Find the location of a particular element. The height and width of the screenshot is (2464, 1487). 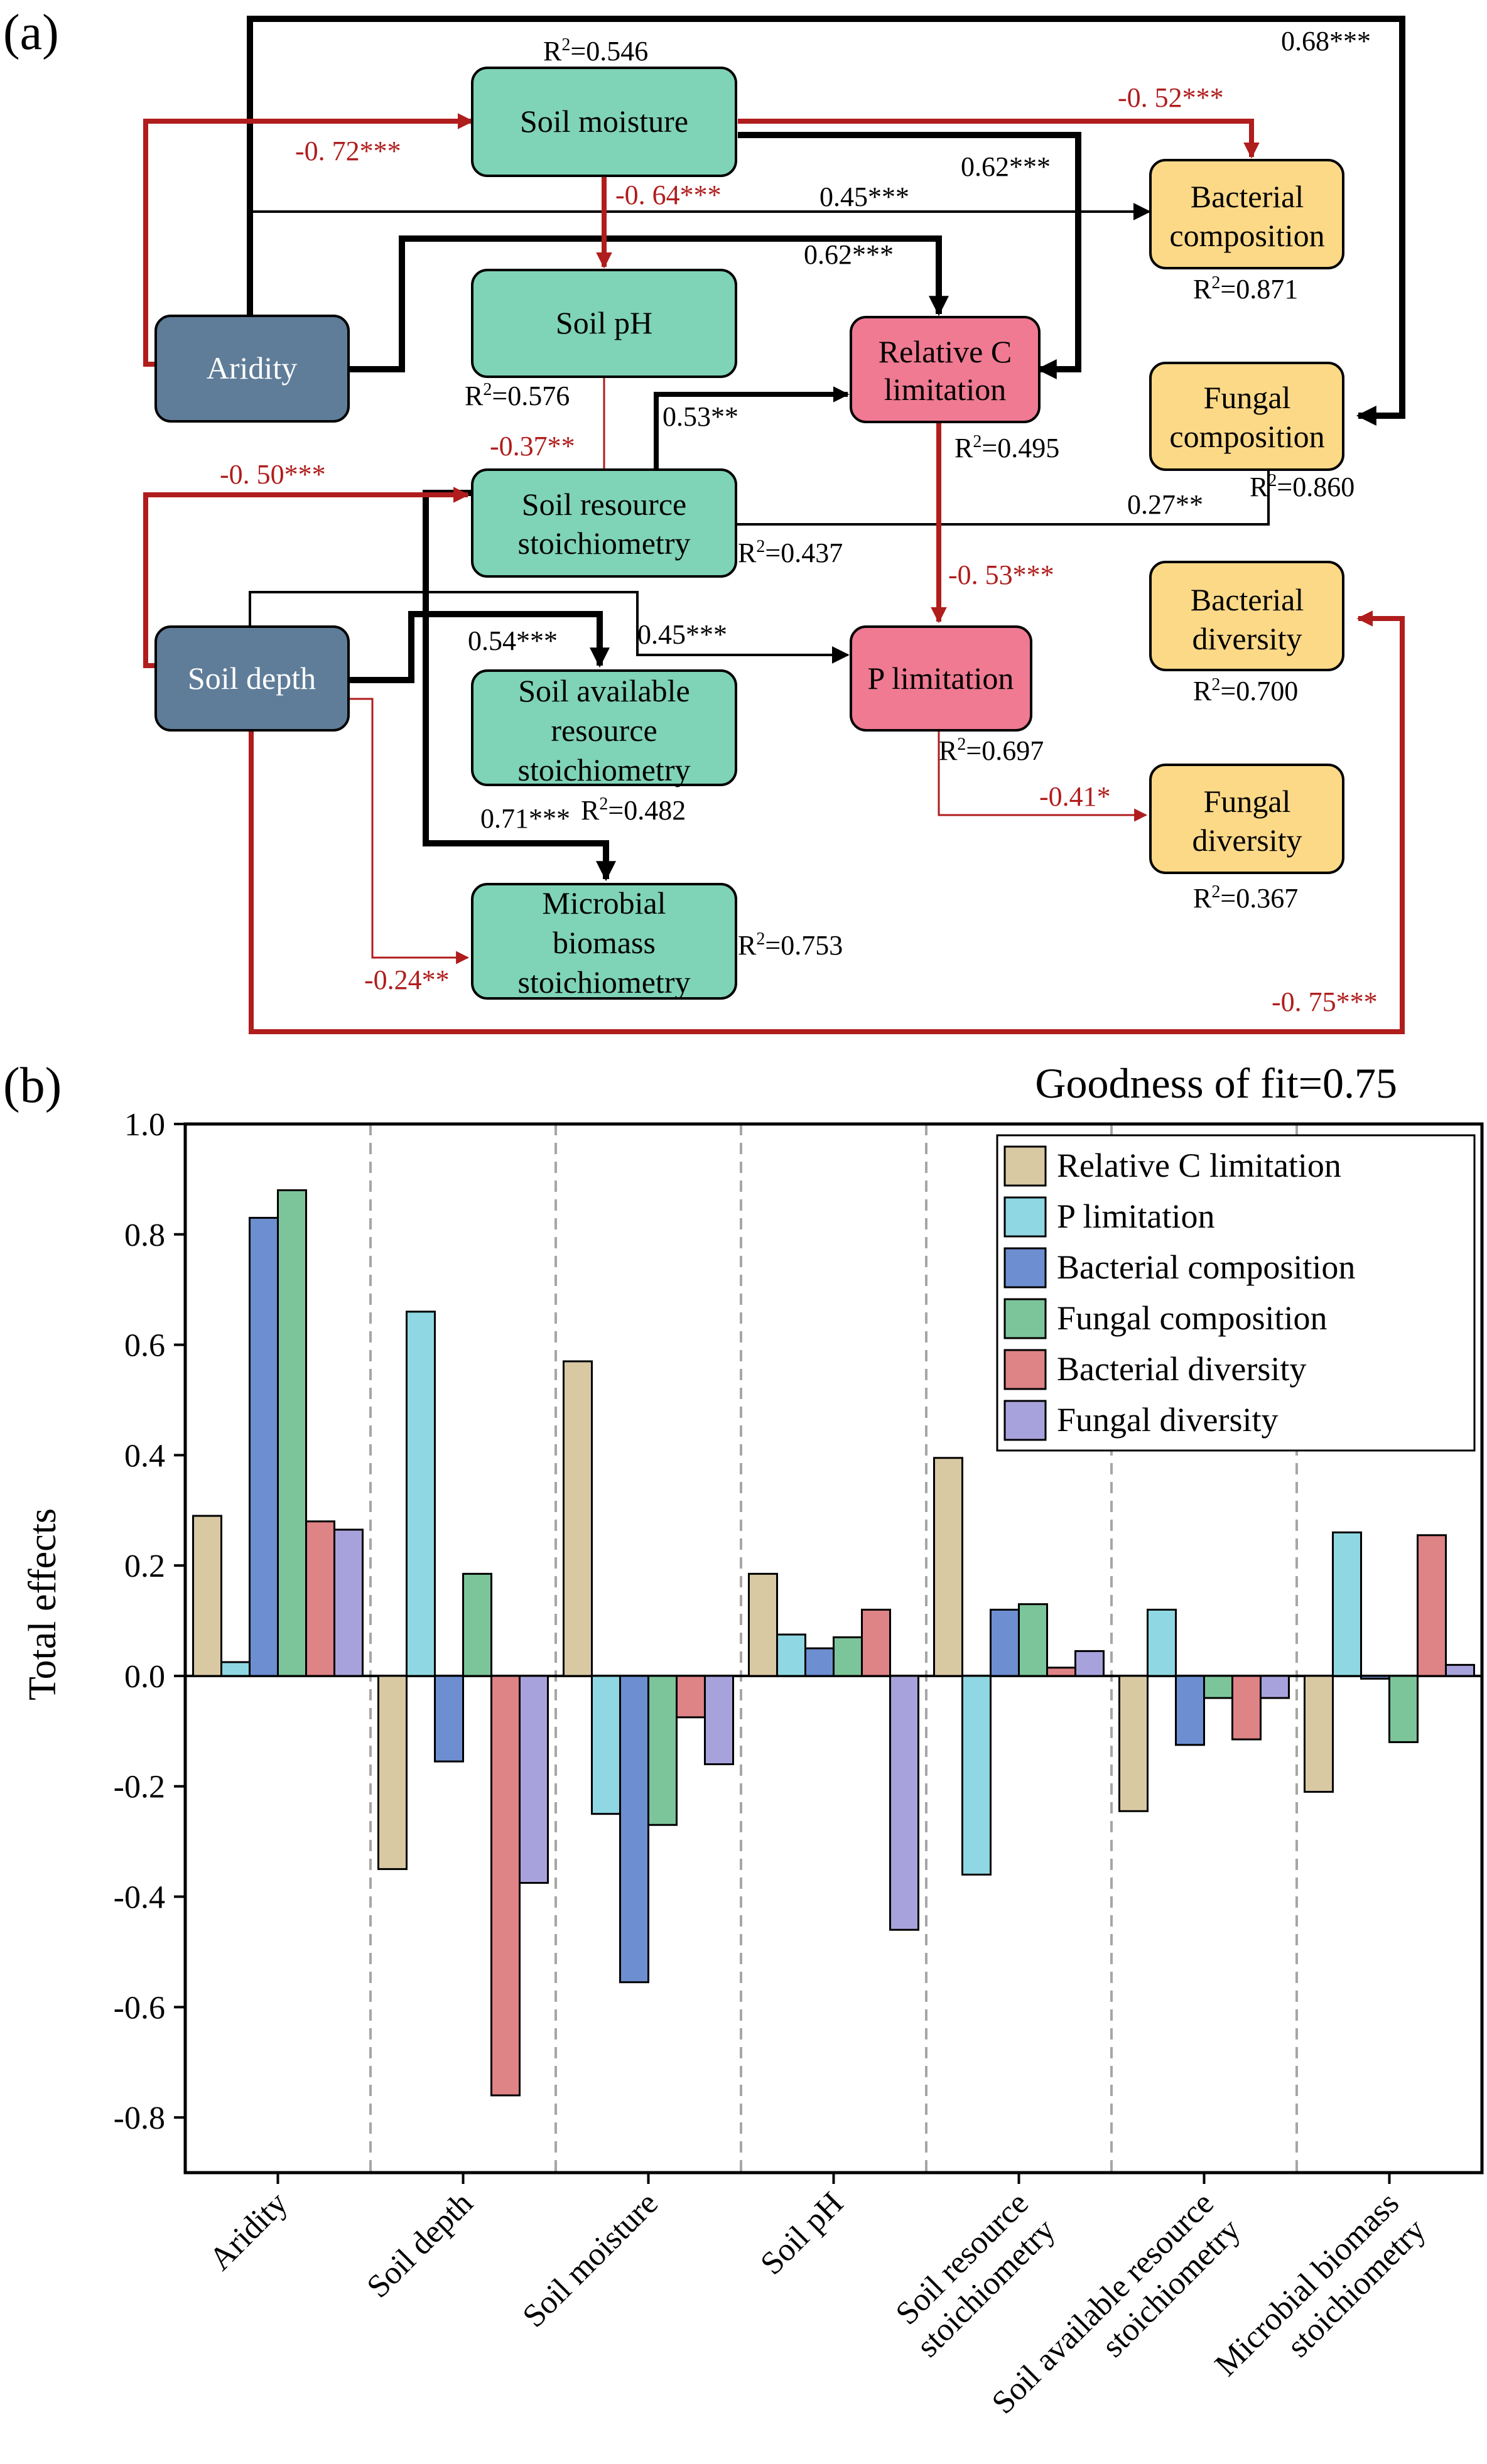

y-tick-label: -0.4 is located at coordinates (139, 1898).